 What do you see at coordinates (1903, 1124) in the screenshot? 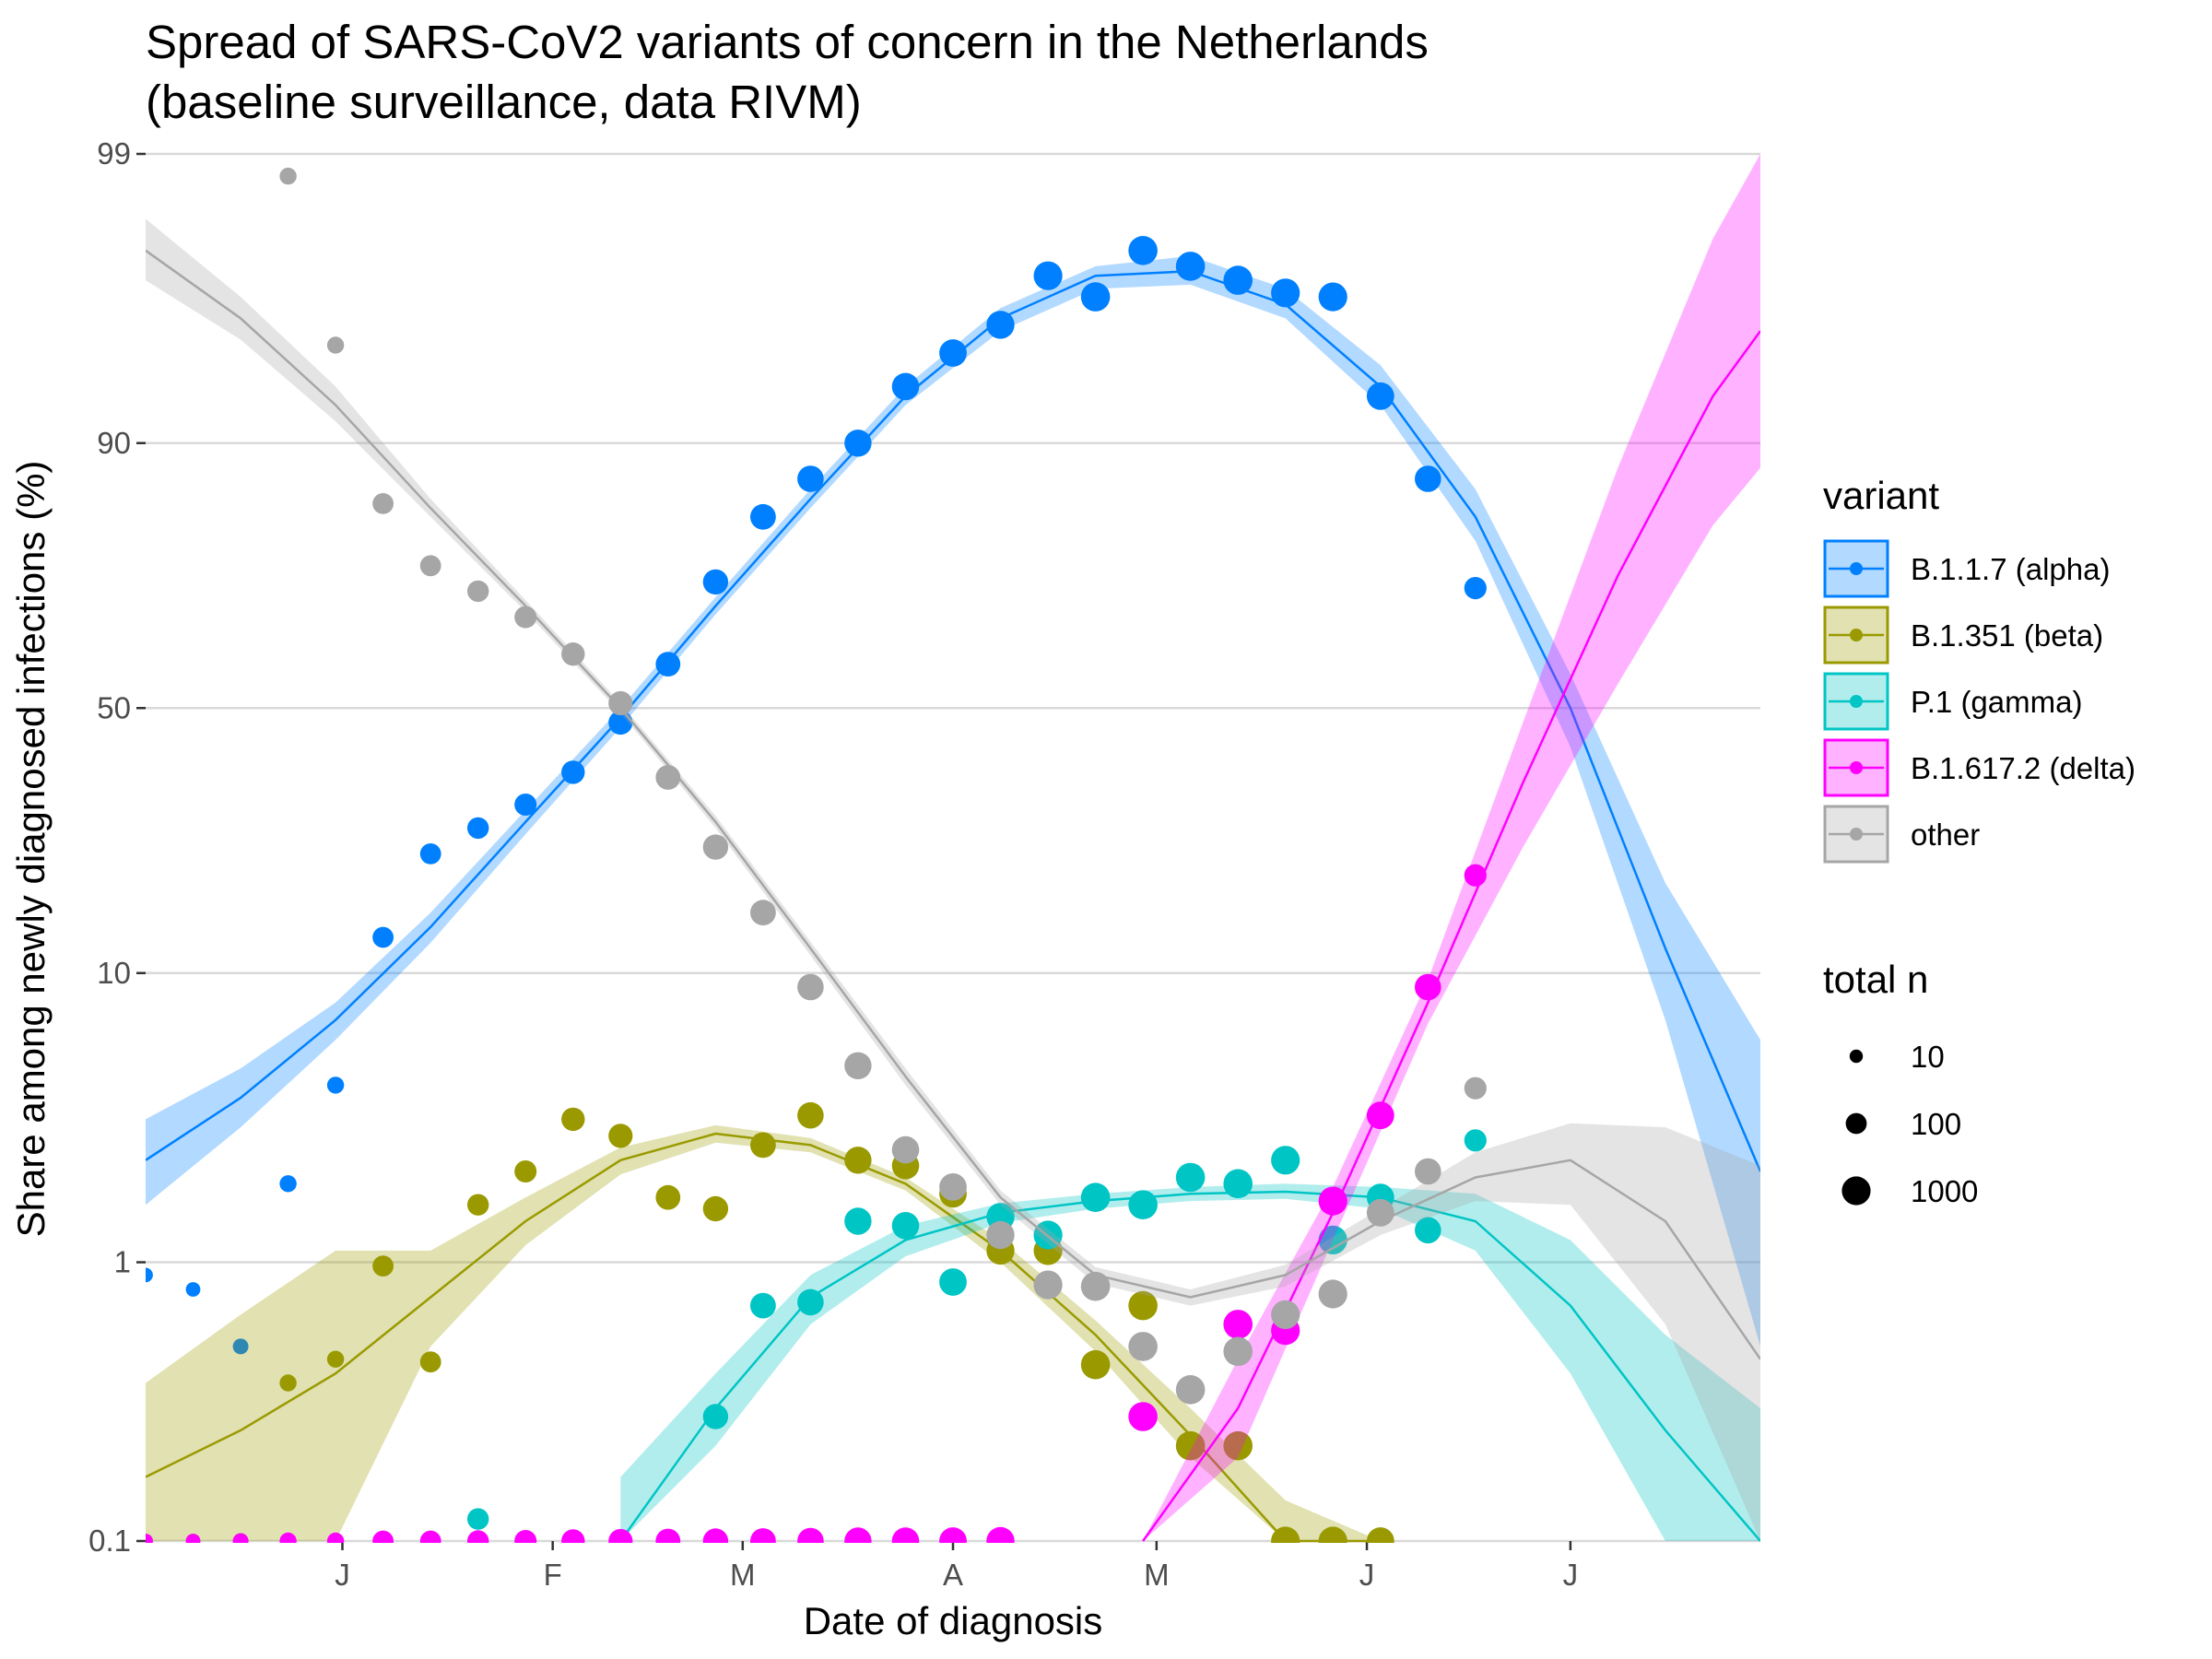
I see `legend-size-item: 100` at bounding box center [1903, 1124].